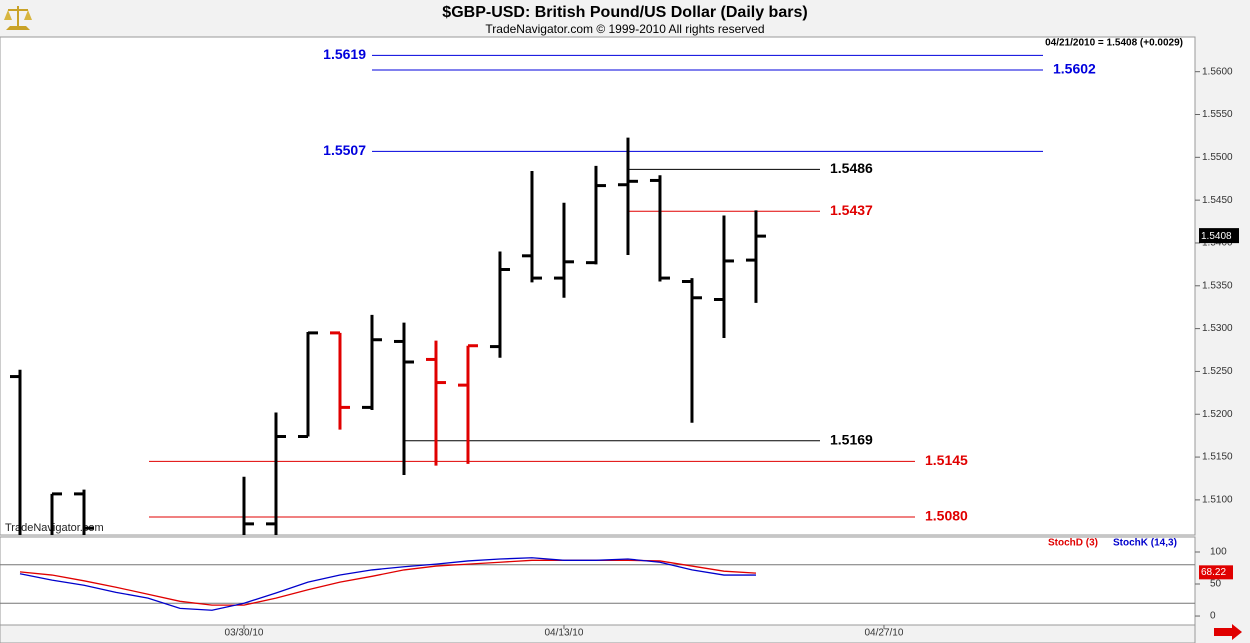 This screenshot has height=643, width=1250. Describe the element at coordinates (54, 528) in the screenshot. I see `watermark: TradeNavigator.com` at that location.